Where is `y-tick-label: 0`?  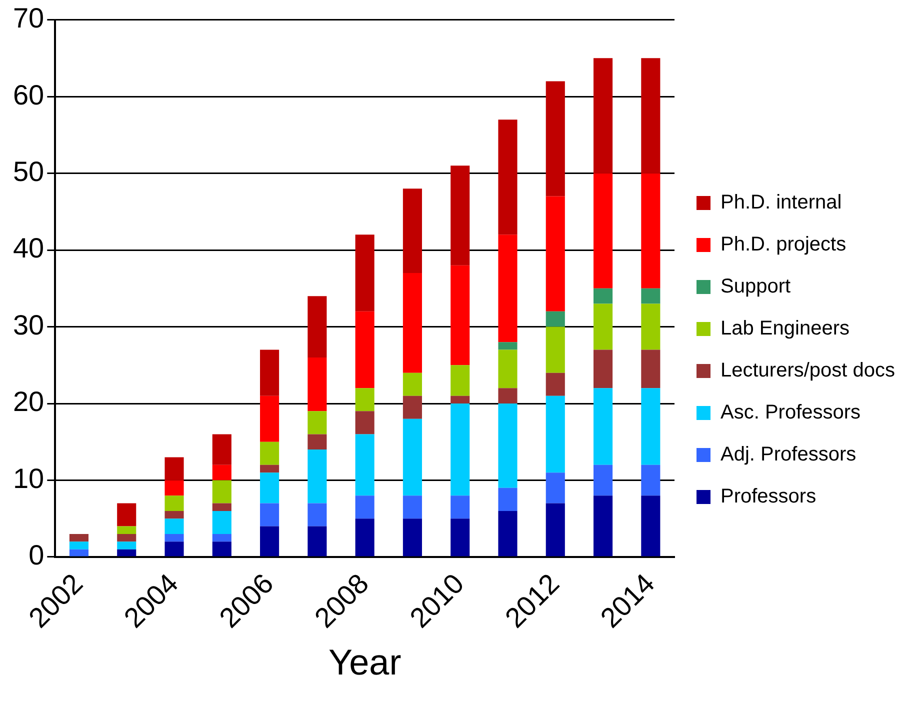 y-tick-label: 0 is located at coordinates (36, 555).